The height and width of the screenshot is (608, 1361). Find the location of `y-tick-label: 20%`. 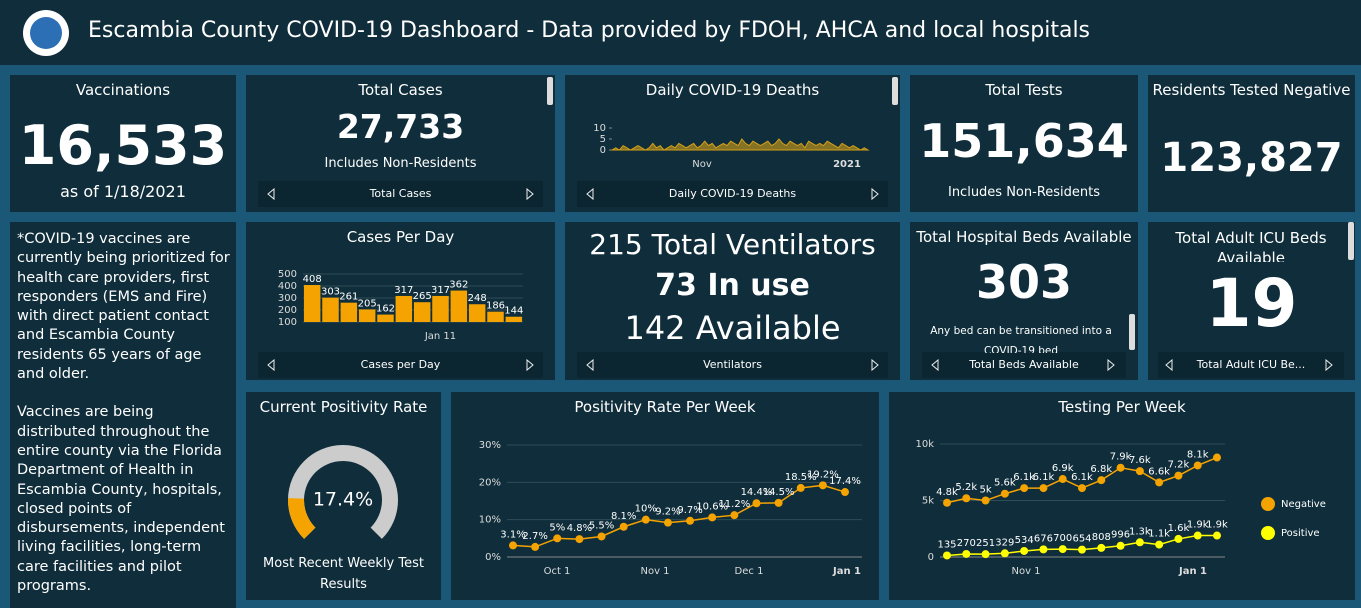

y-tick-label: 20% is located at coordinates (490, 482).